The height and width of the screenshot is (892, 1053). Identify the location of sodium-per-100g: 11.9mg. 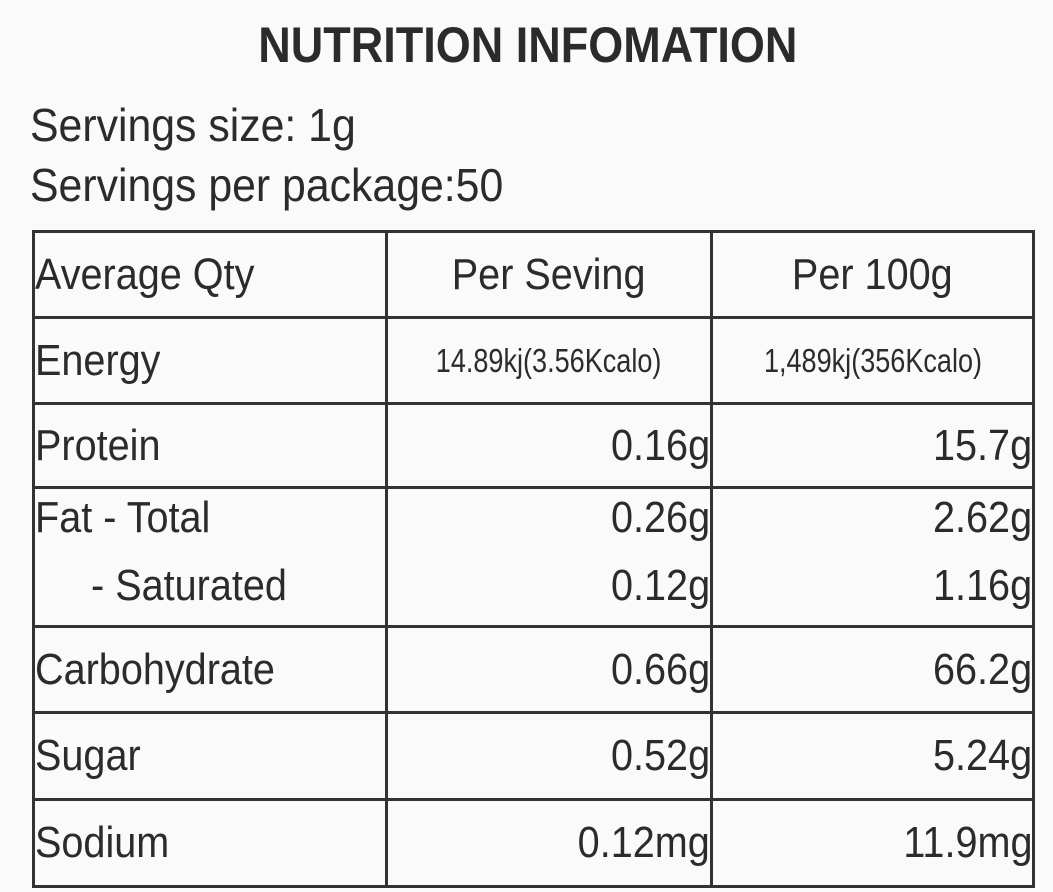
(872, 843).